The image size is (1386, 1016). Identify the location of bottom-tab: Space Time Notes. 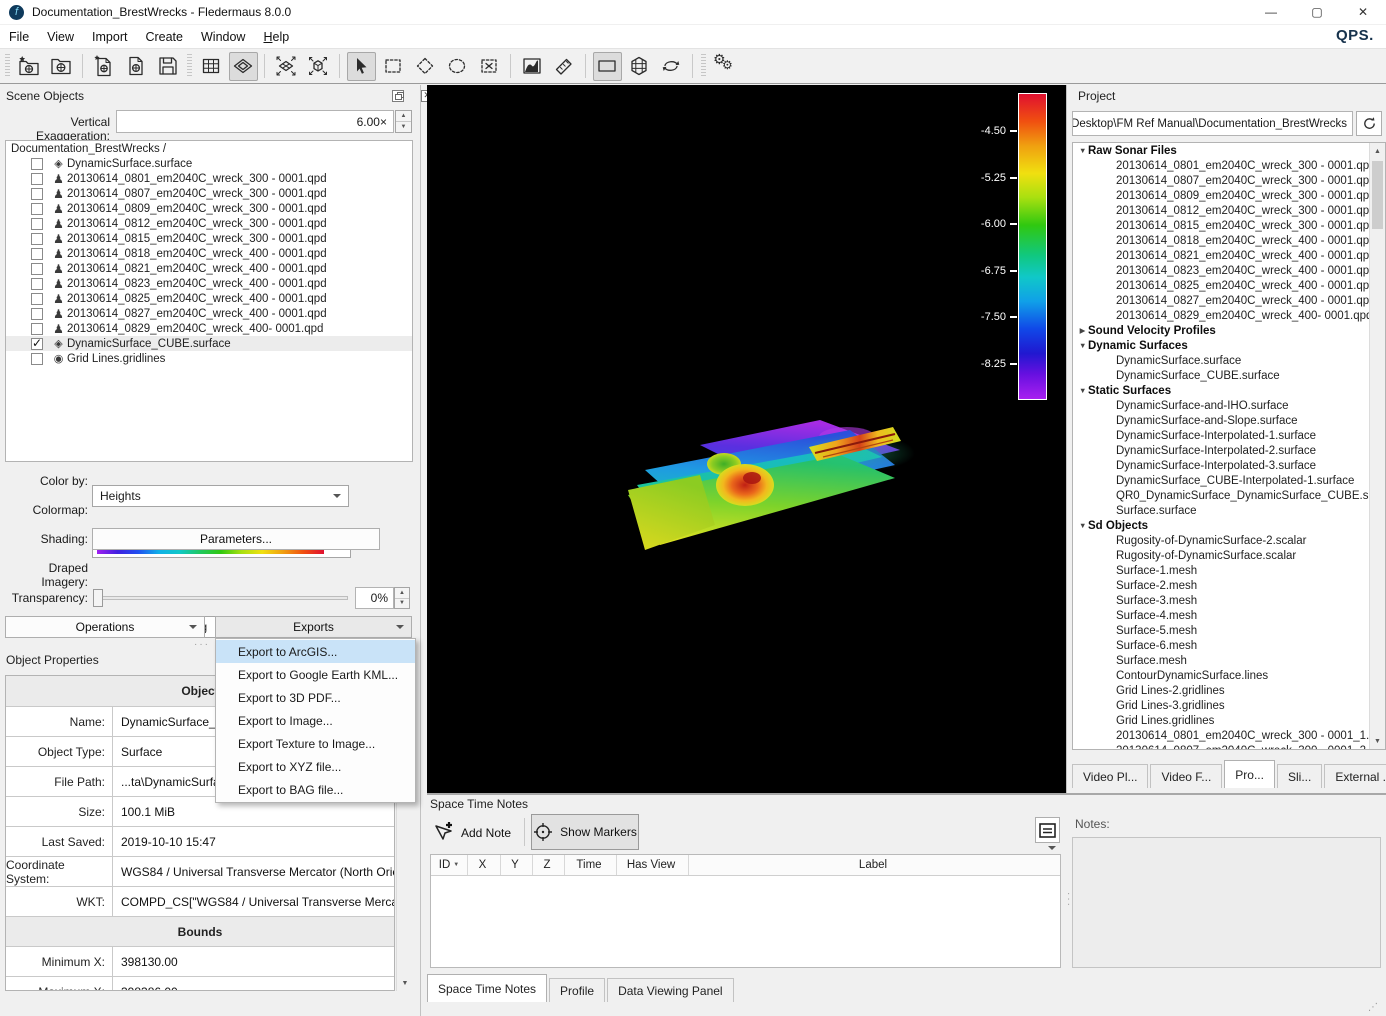
(487, 988).